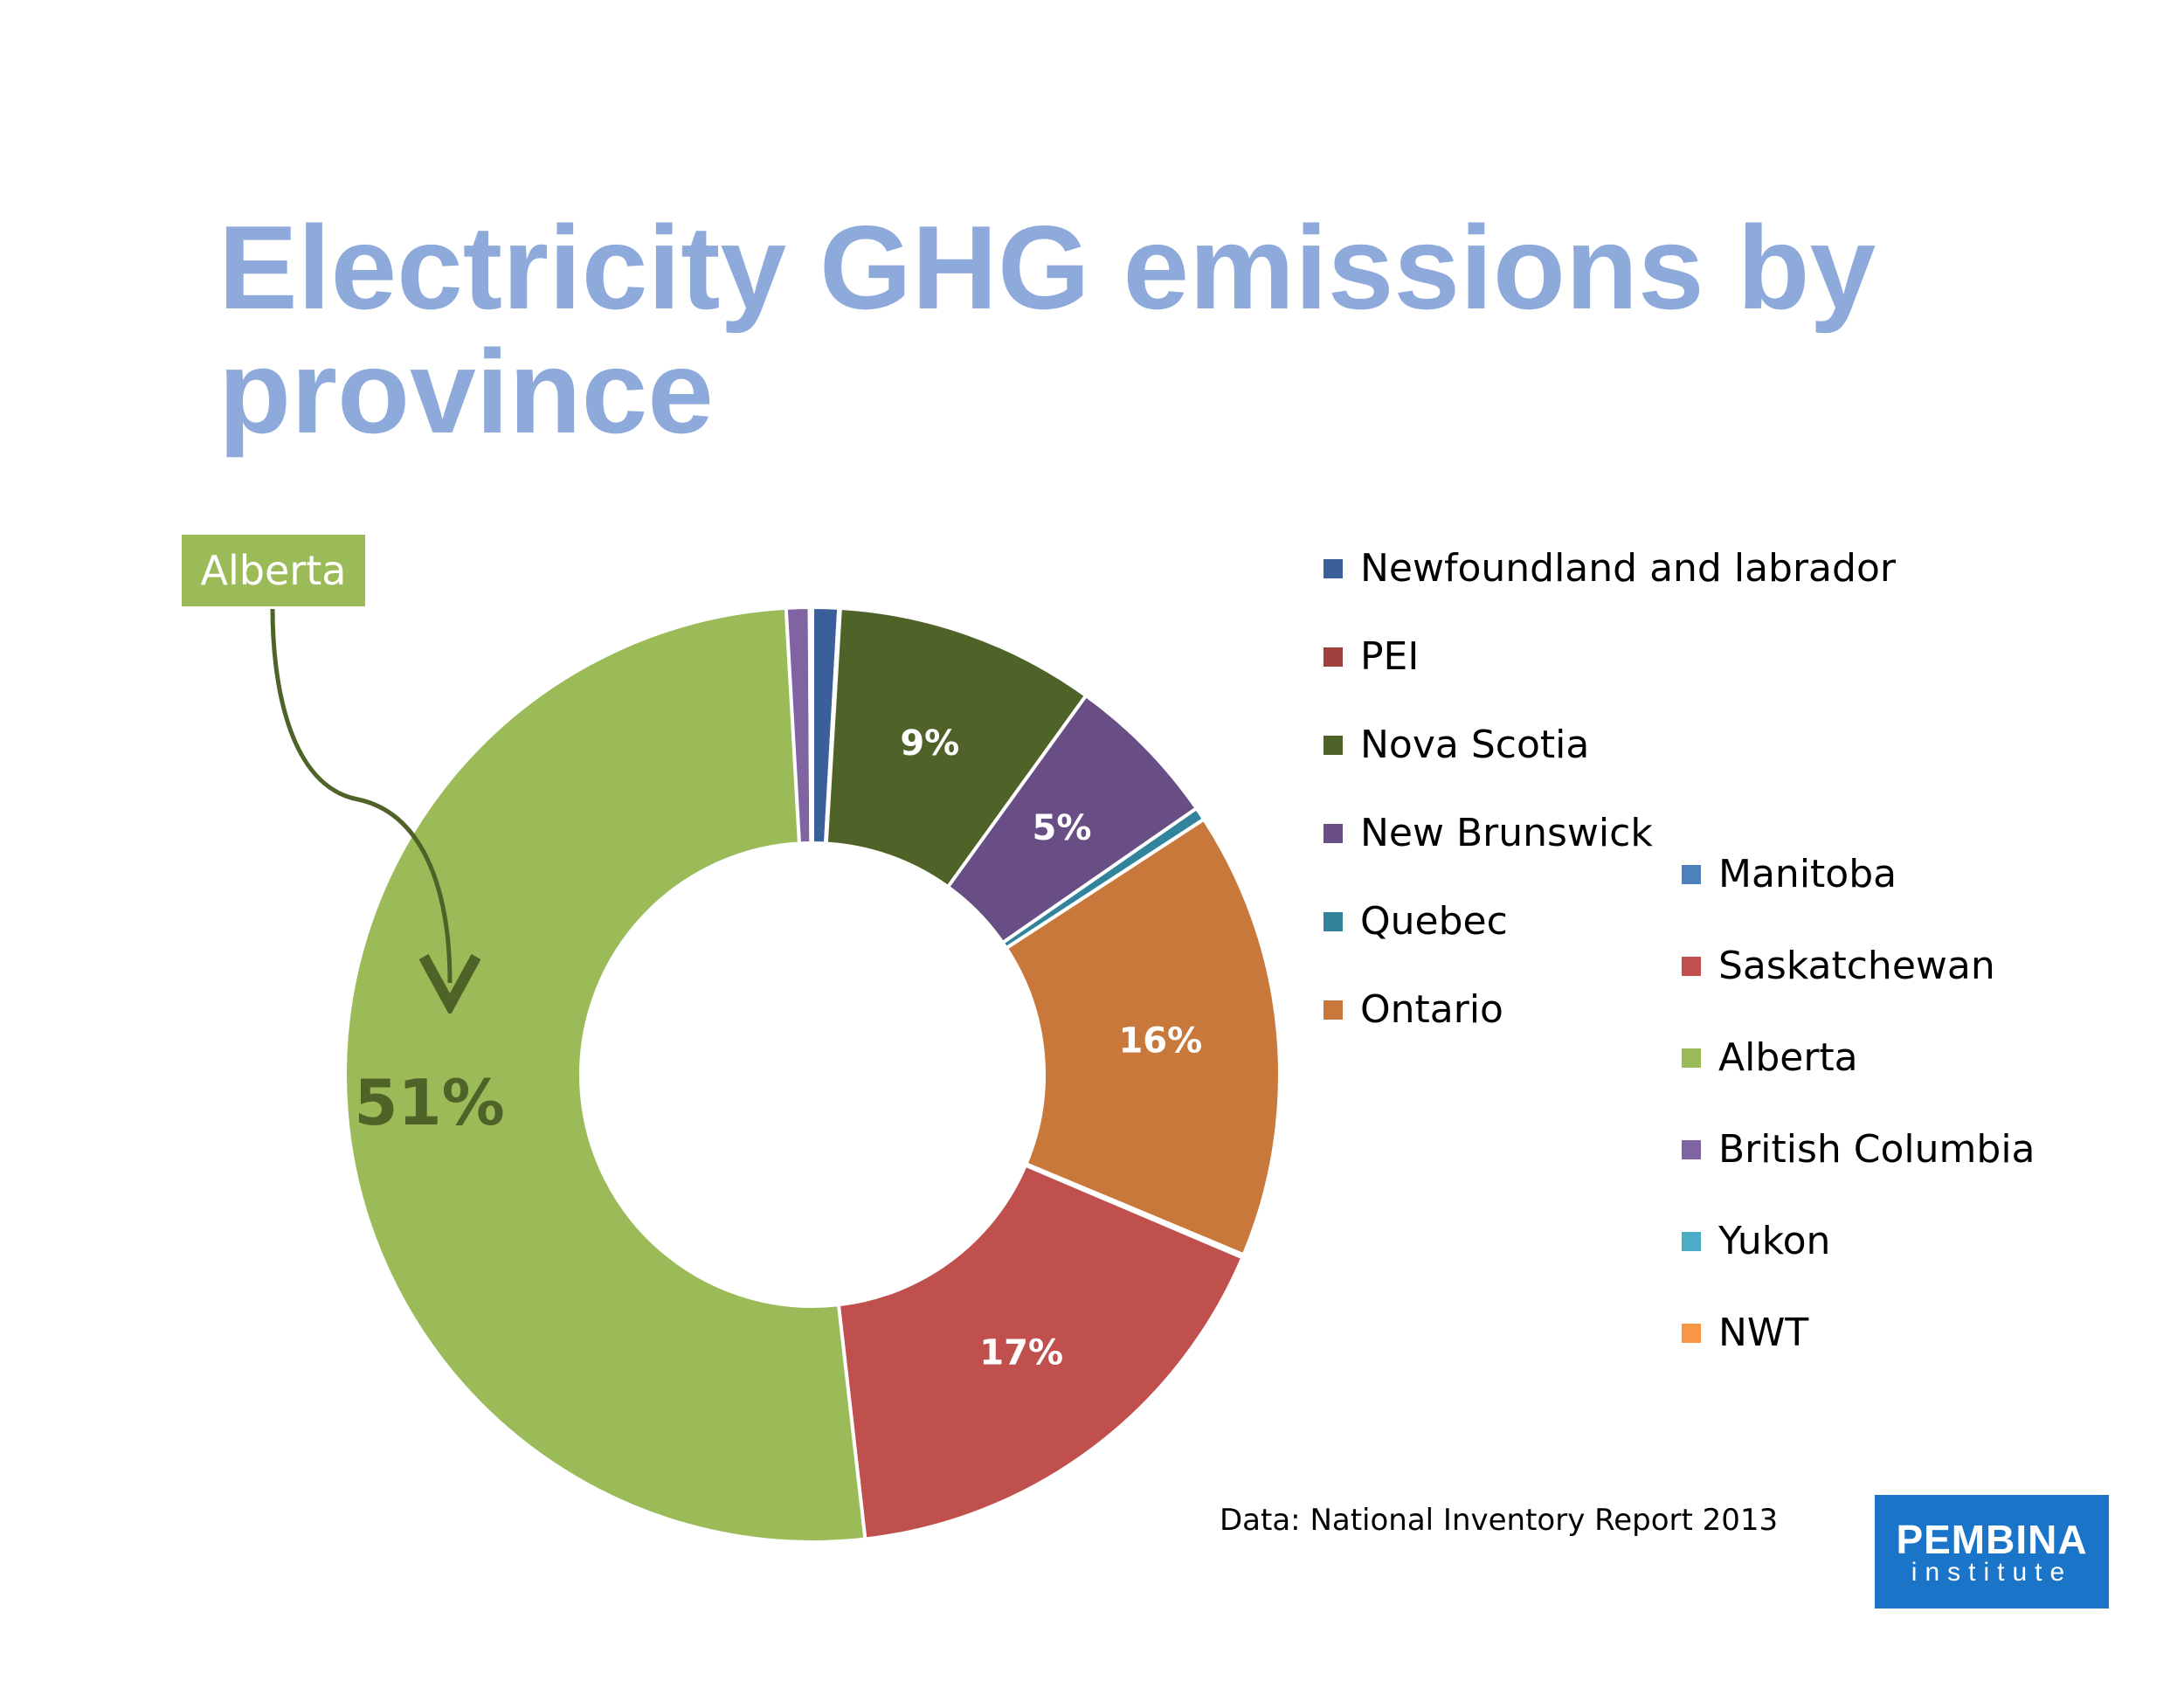 This screenshot has width=2184, height=1688. What do you see at coordinates (1808, 874) in the screenshot?
I see `legend-label: Manitoba` at bounding box center [1808, 874].